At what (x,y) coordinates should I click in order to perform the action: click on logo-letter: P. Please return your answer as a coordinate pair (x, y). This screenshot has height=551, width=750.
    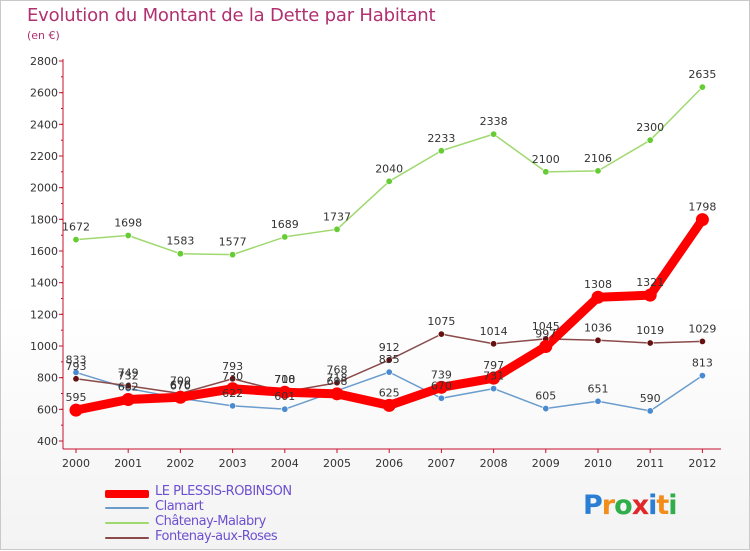
    Looking at the image, I should click on (593, 505).